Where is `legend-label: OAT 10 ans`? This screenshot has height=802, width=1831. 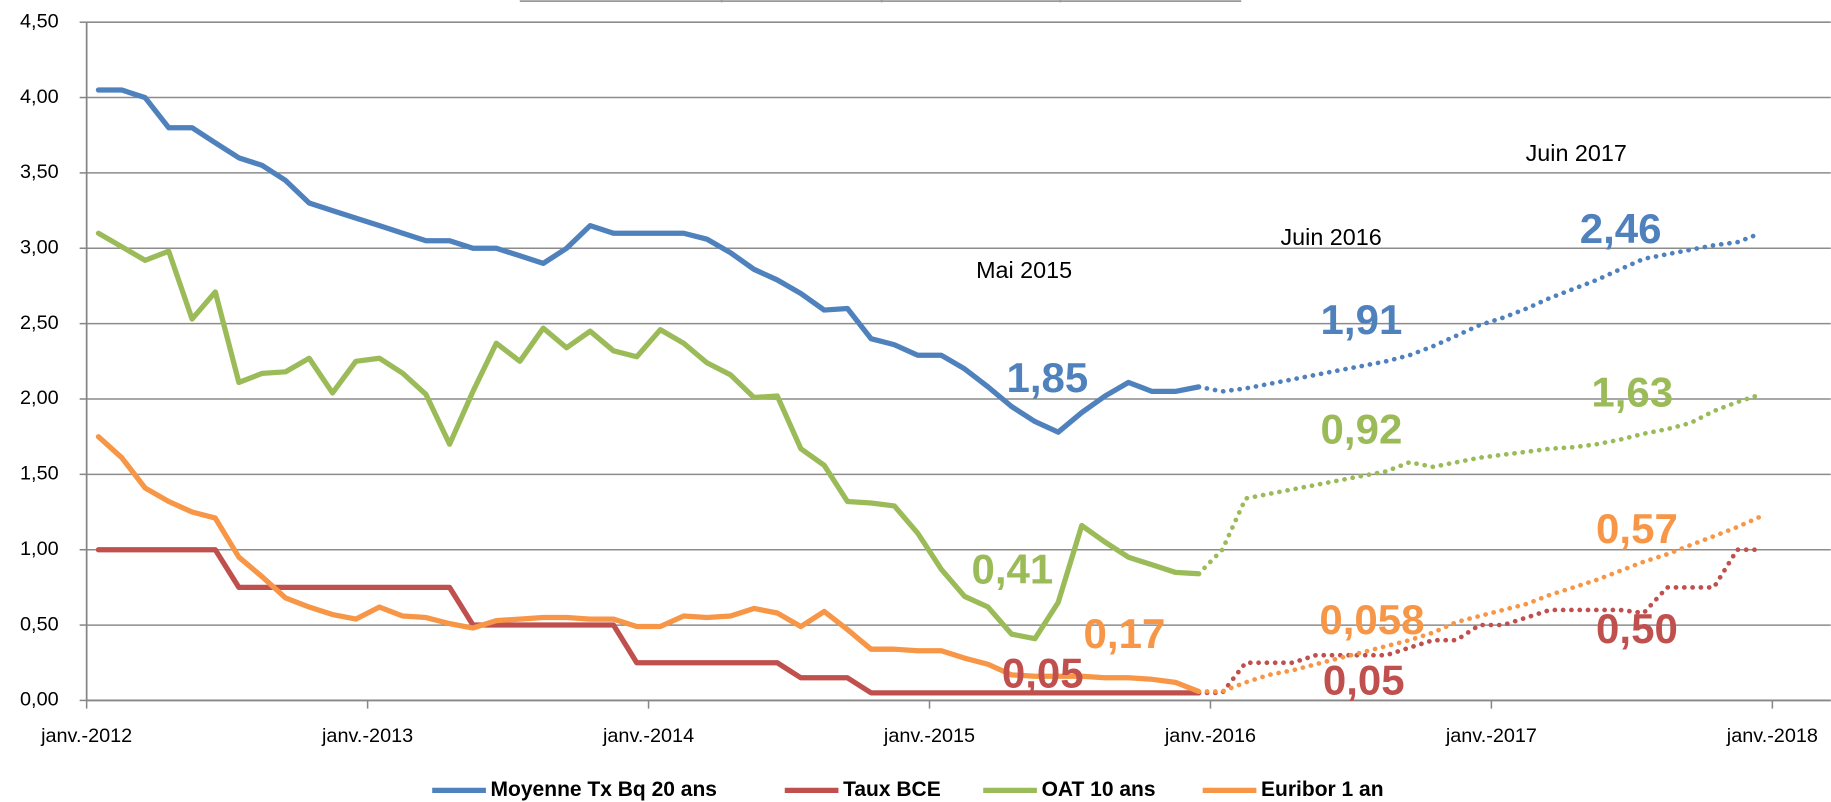 legend-label: OAT 10 ans is located at coordinates (1099, 789).